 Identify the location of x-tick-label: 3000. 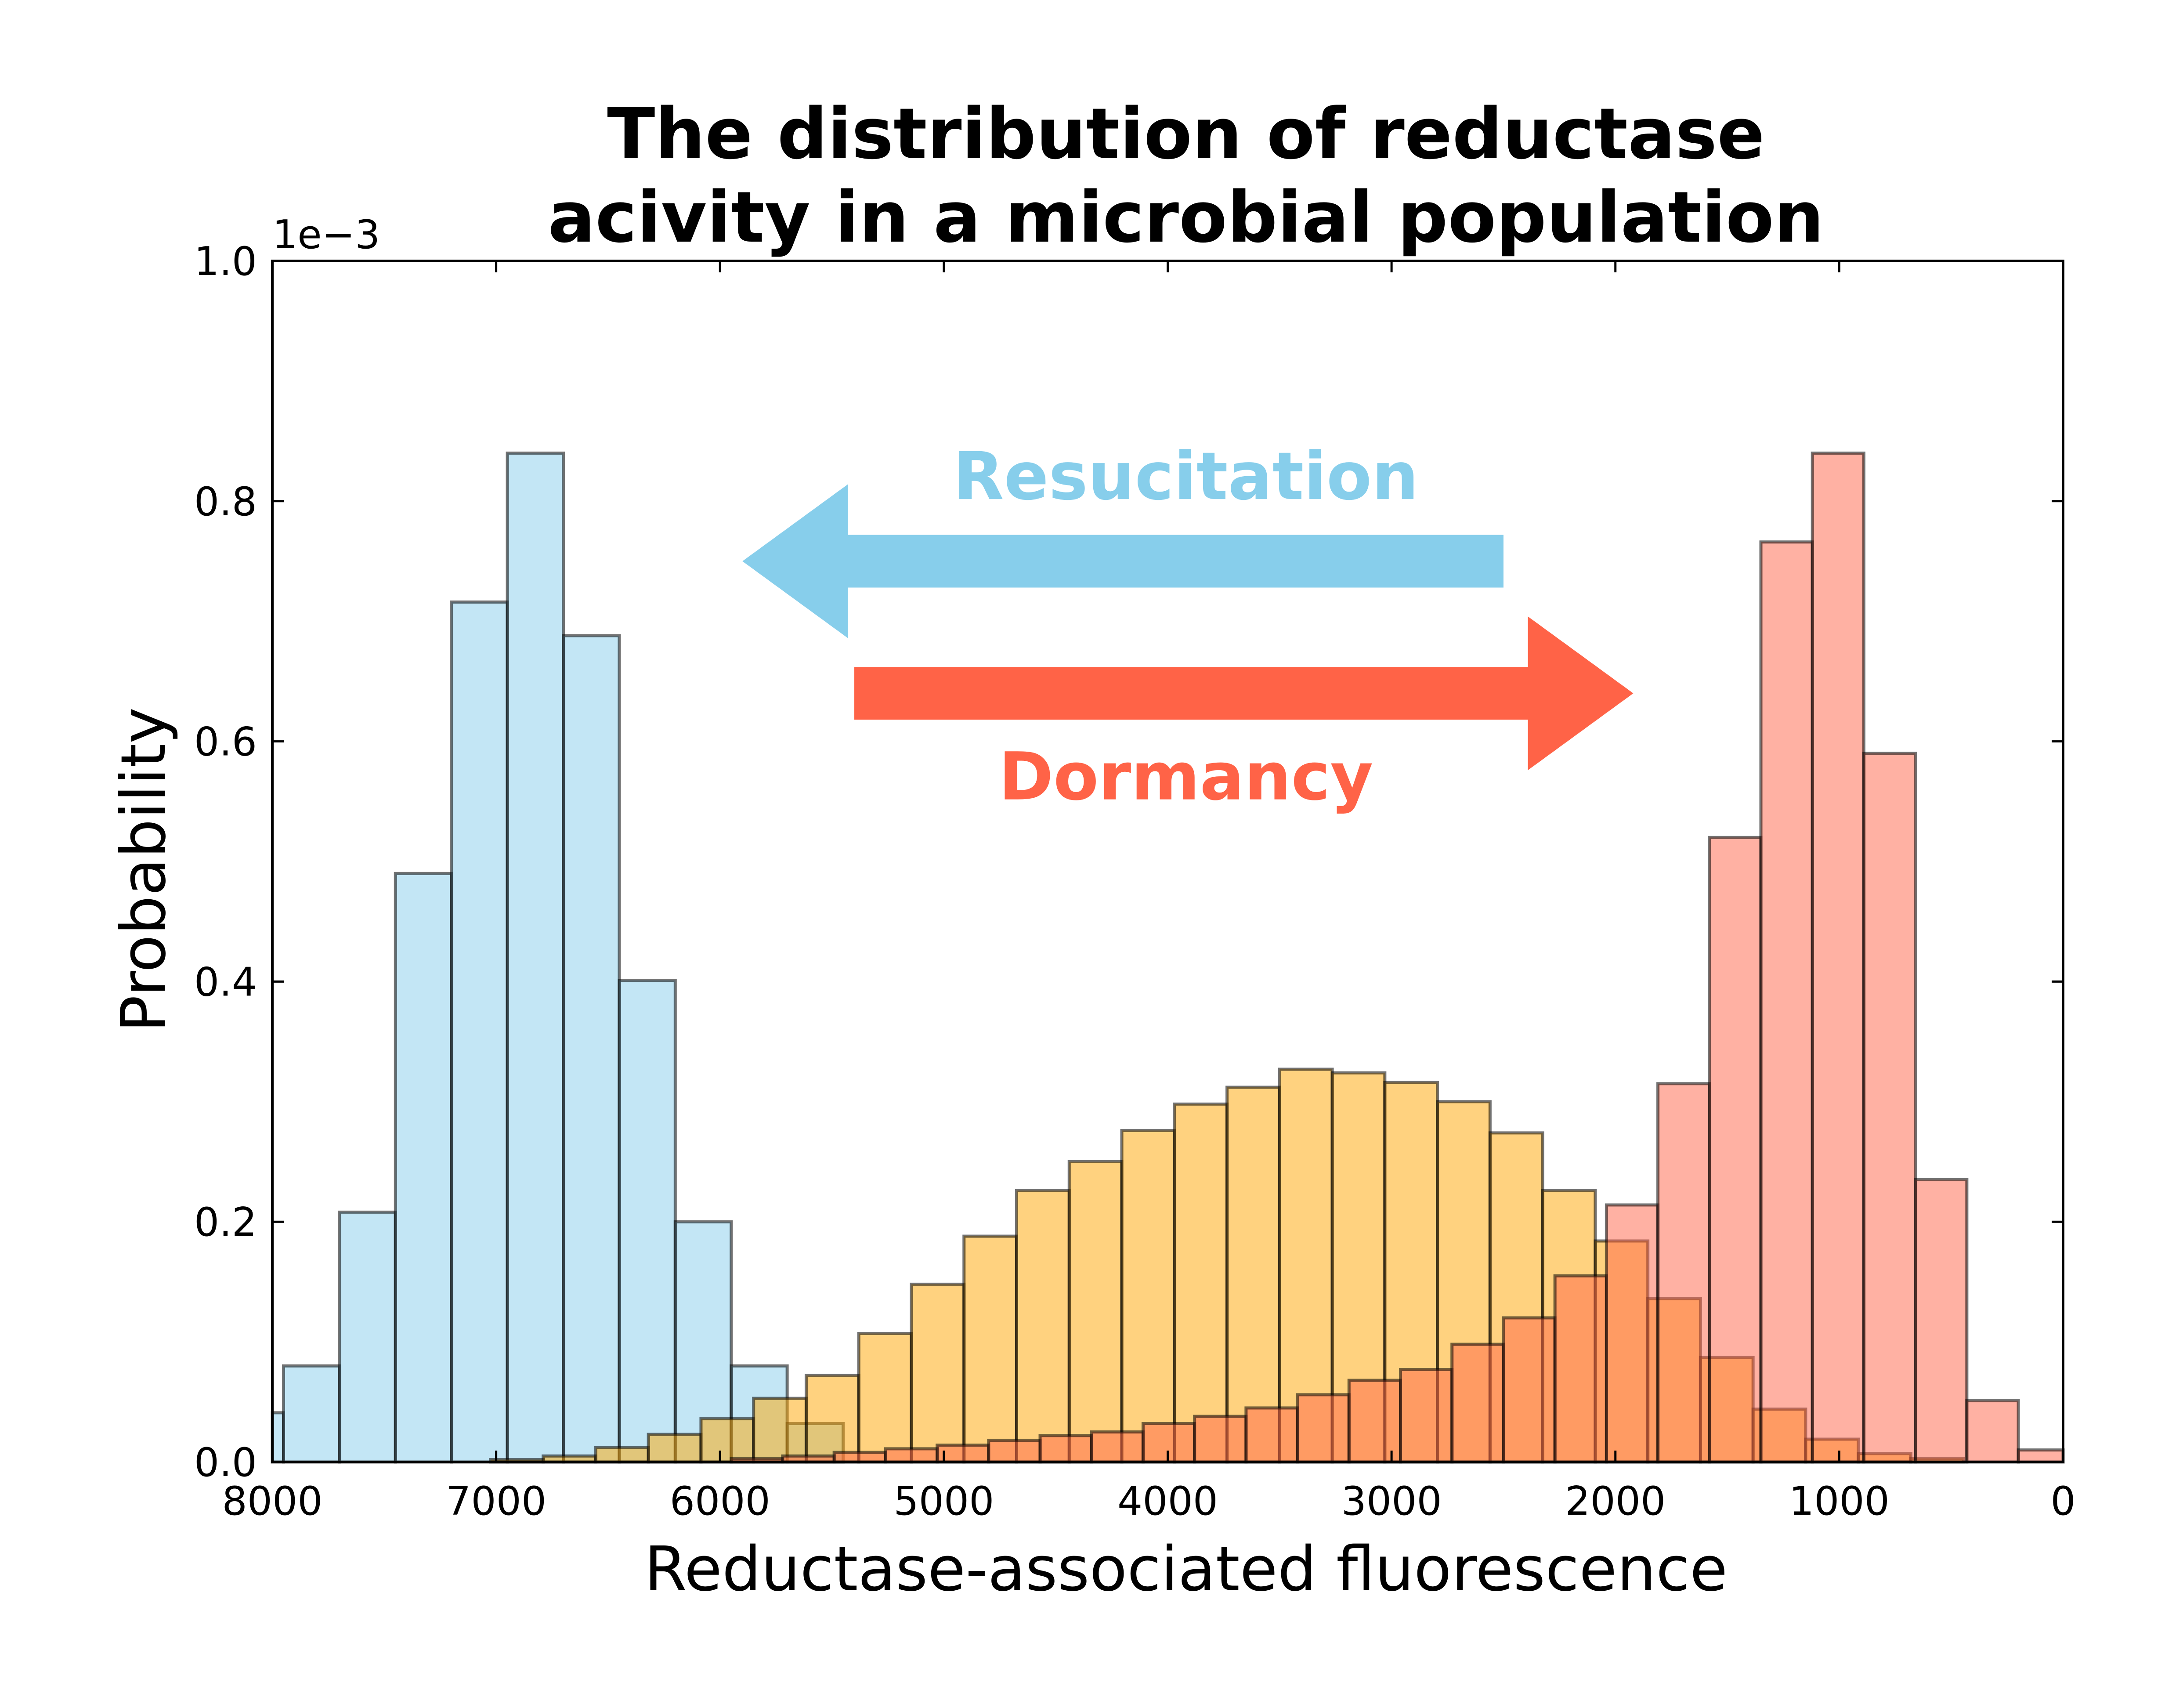
(1391, 1501).